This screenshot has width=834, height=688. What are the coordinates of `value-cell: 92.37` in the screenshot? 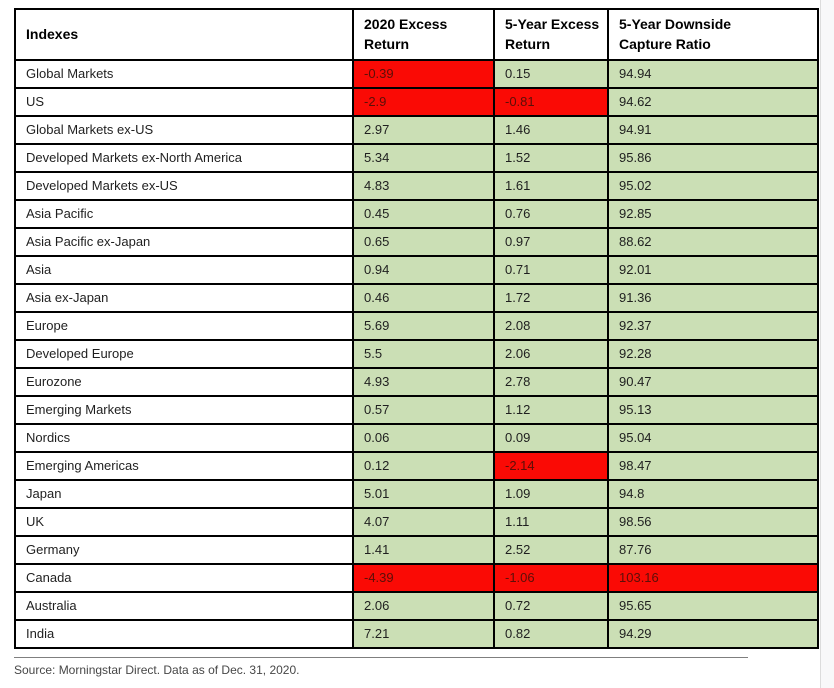 It's located at (713, 325).